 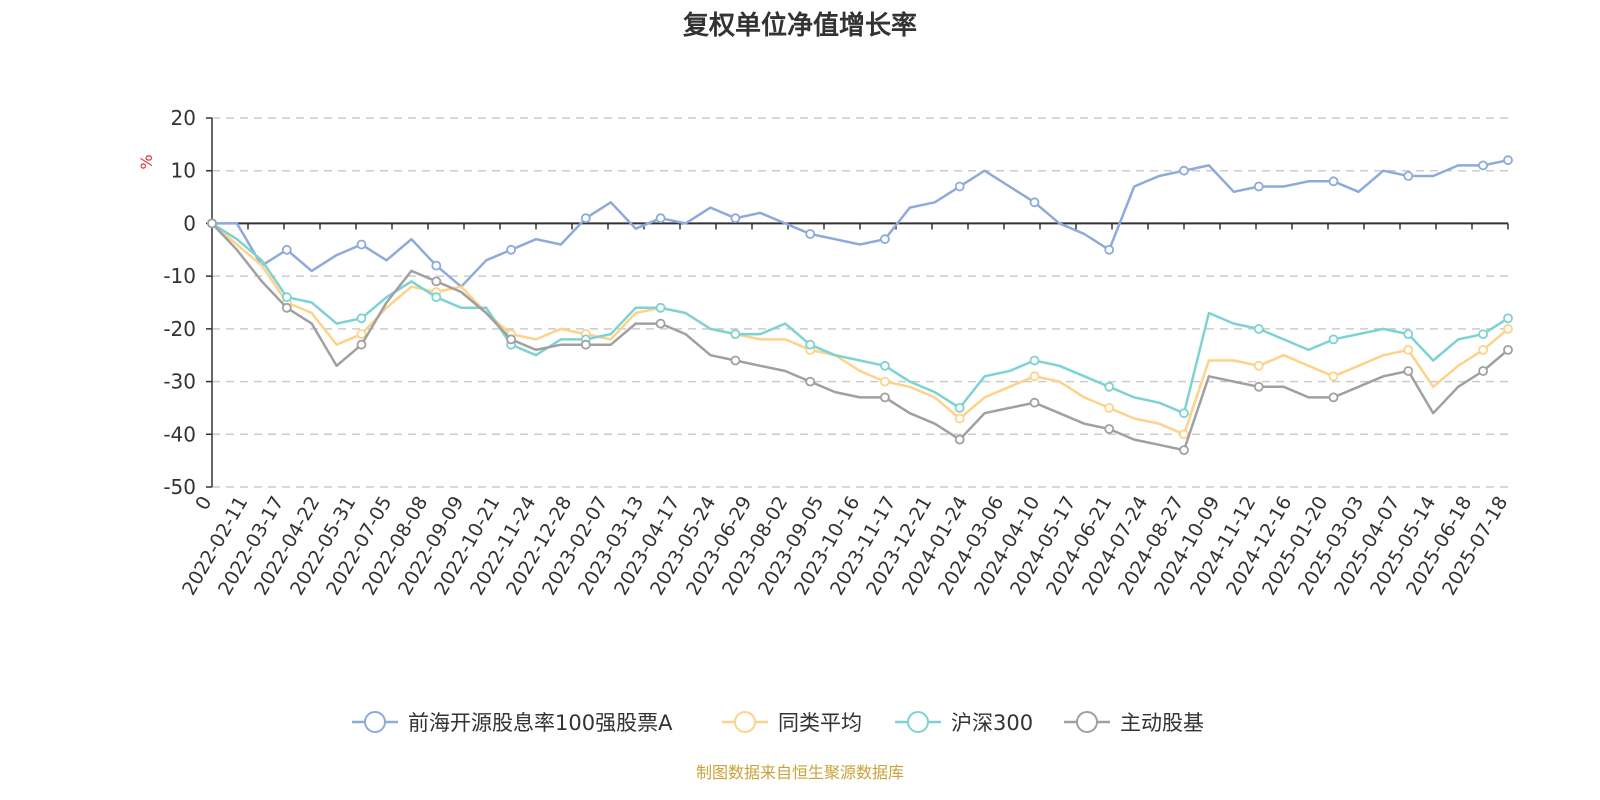 What do you see at coordinates (800, 25) in the screenshot?
I see `chart-title: 复权单位净值增长率` at bounding box center [800, 25].